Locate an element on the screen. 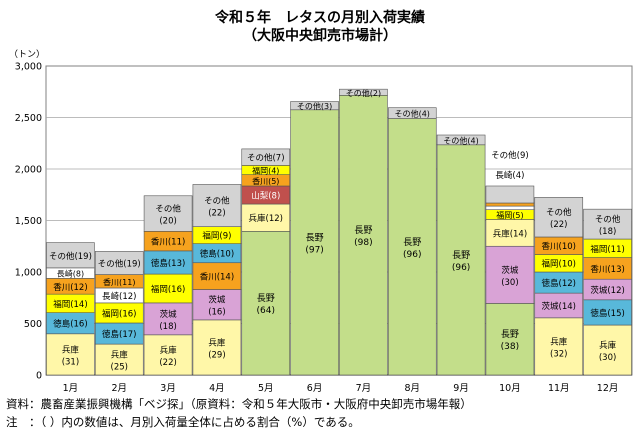 This screenshot has height=431, width=640. segment-label: 香川(14) is located at coordinates (217, 277).